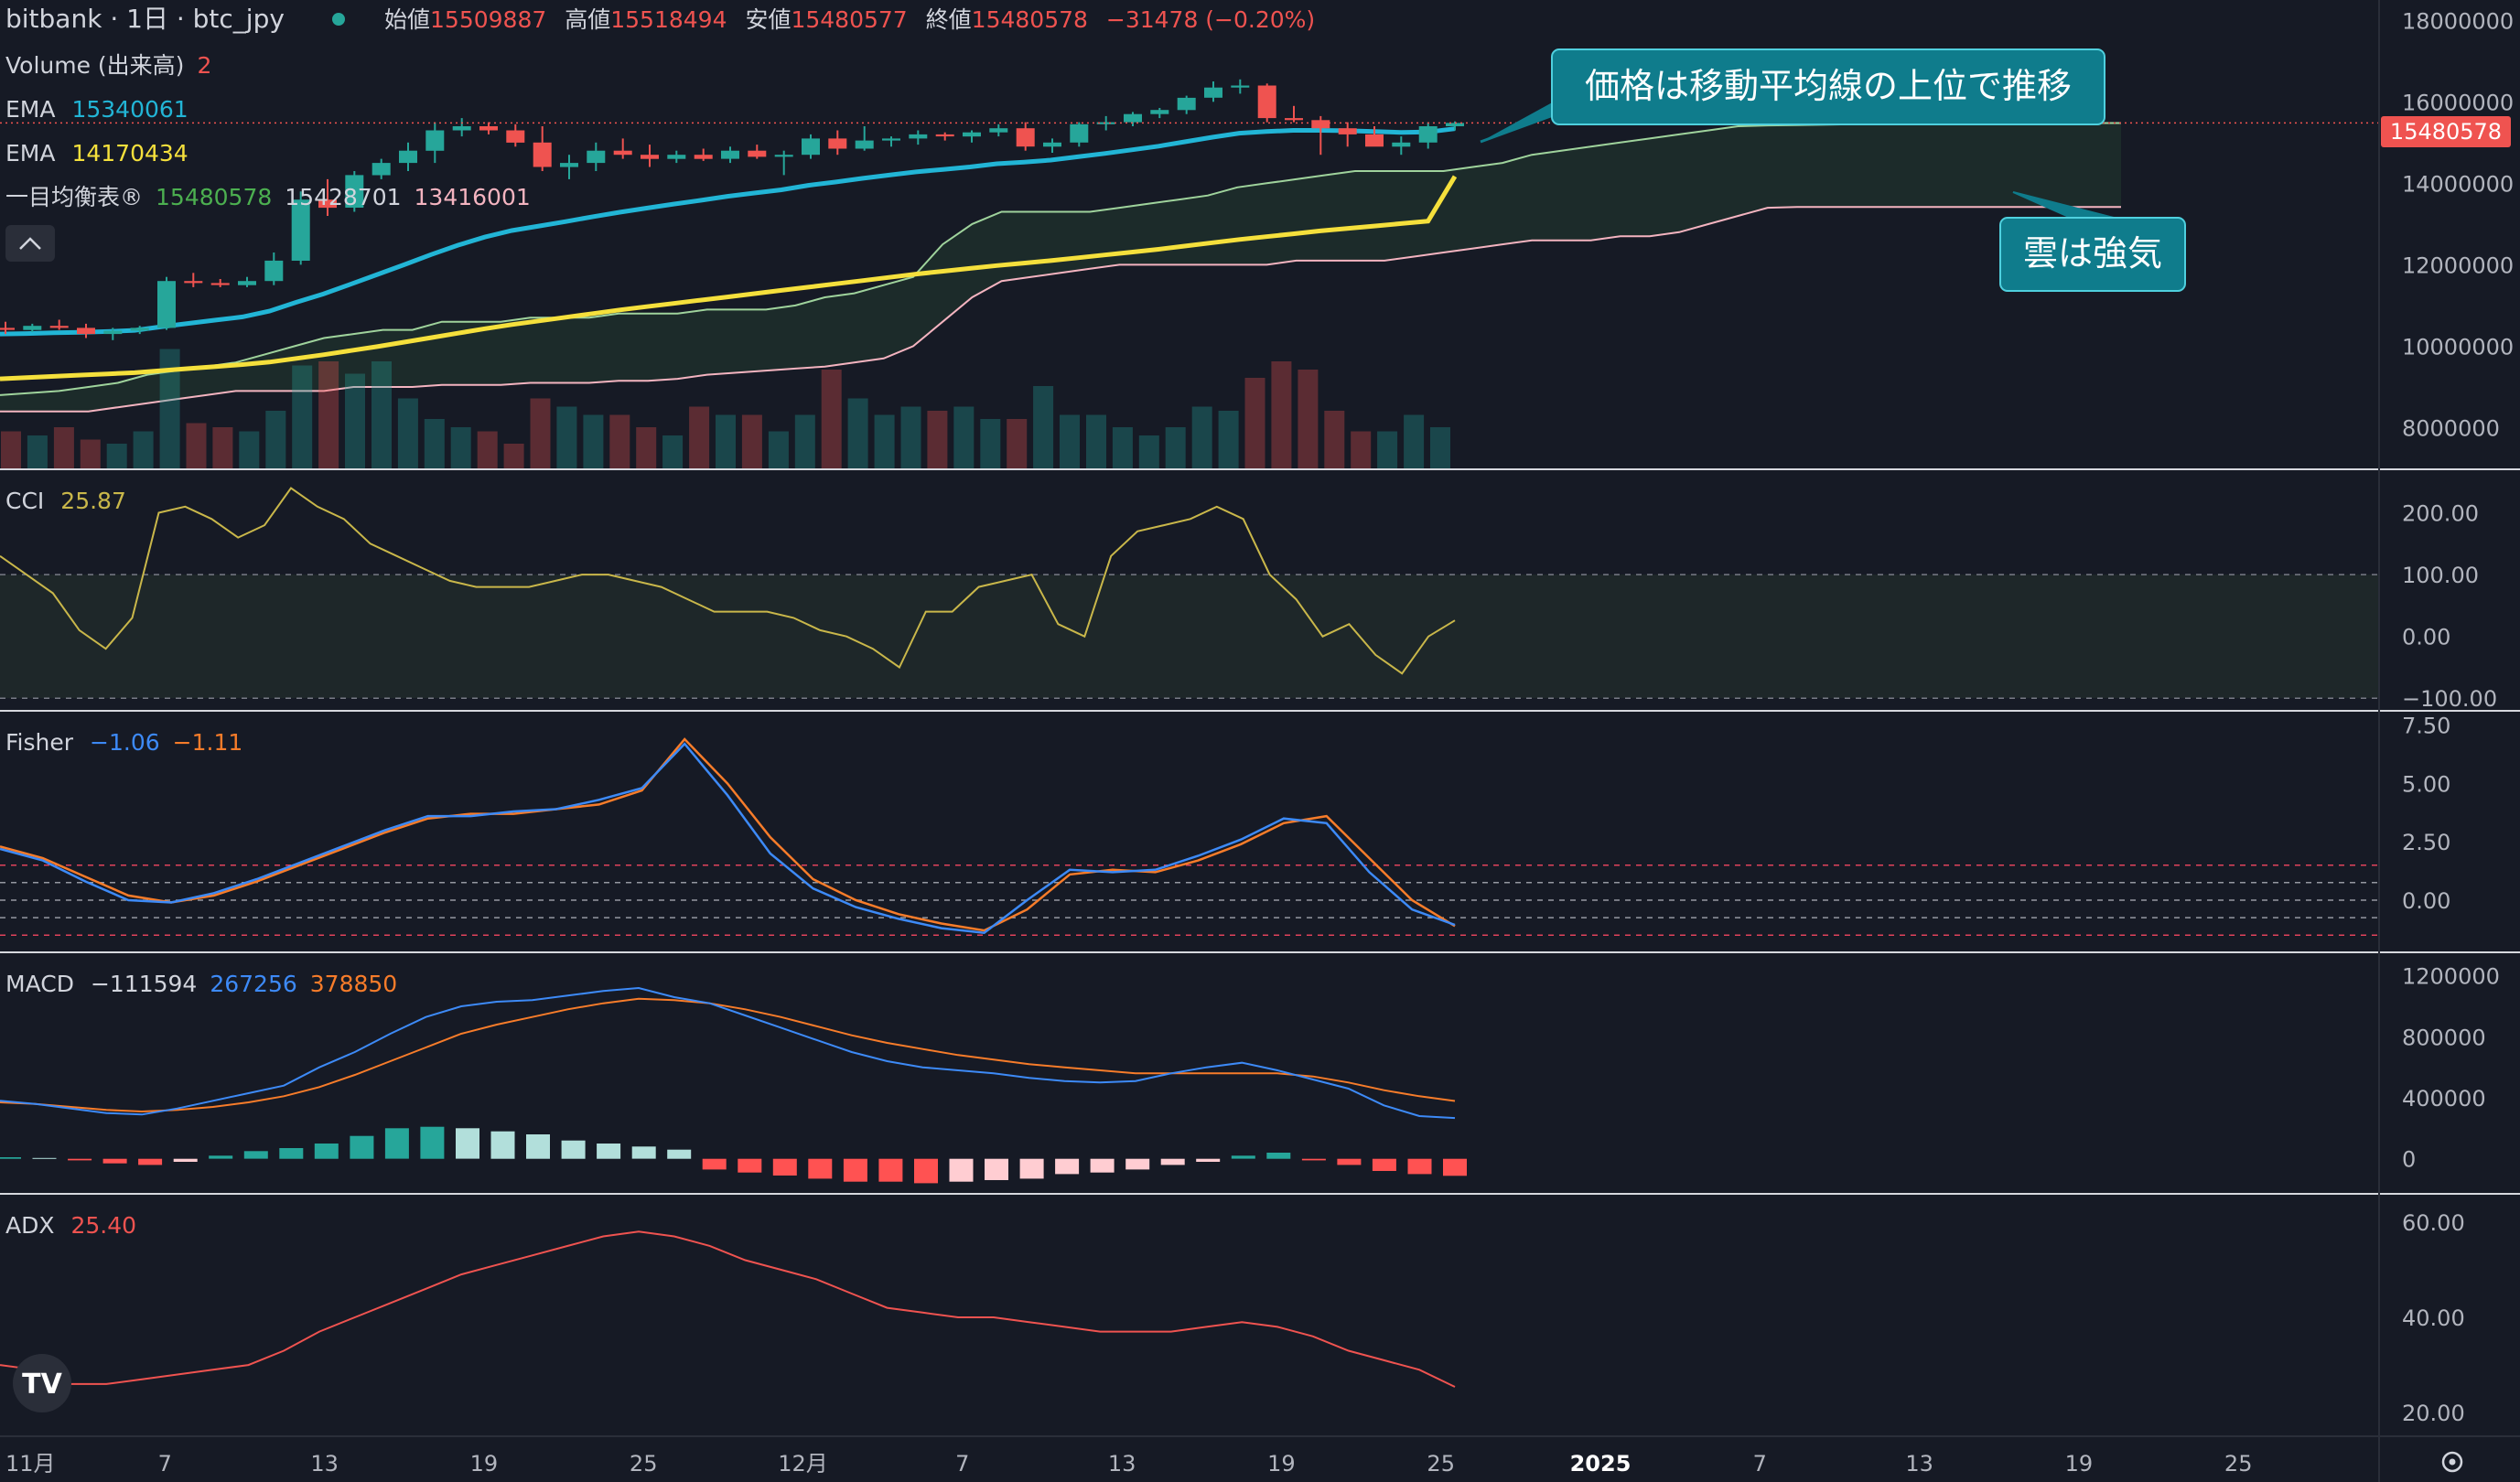 Image resolution: width=2520 pixels, height=1482 pixels. What do you see at coordinates (123, 743) in the screenshot?
I see `fisher-legend: Fisher −1.06 −1.11` at bounding box center [123, 743].